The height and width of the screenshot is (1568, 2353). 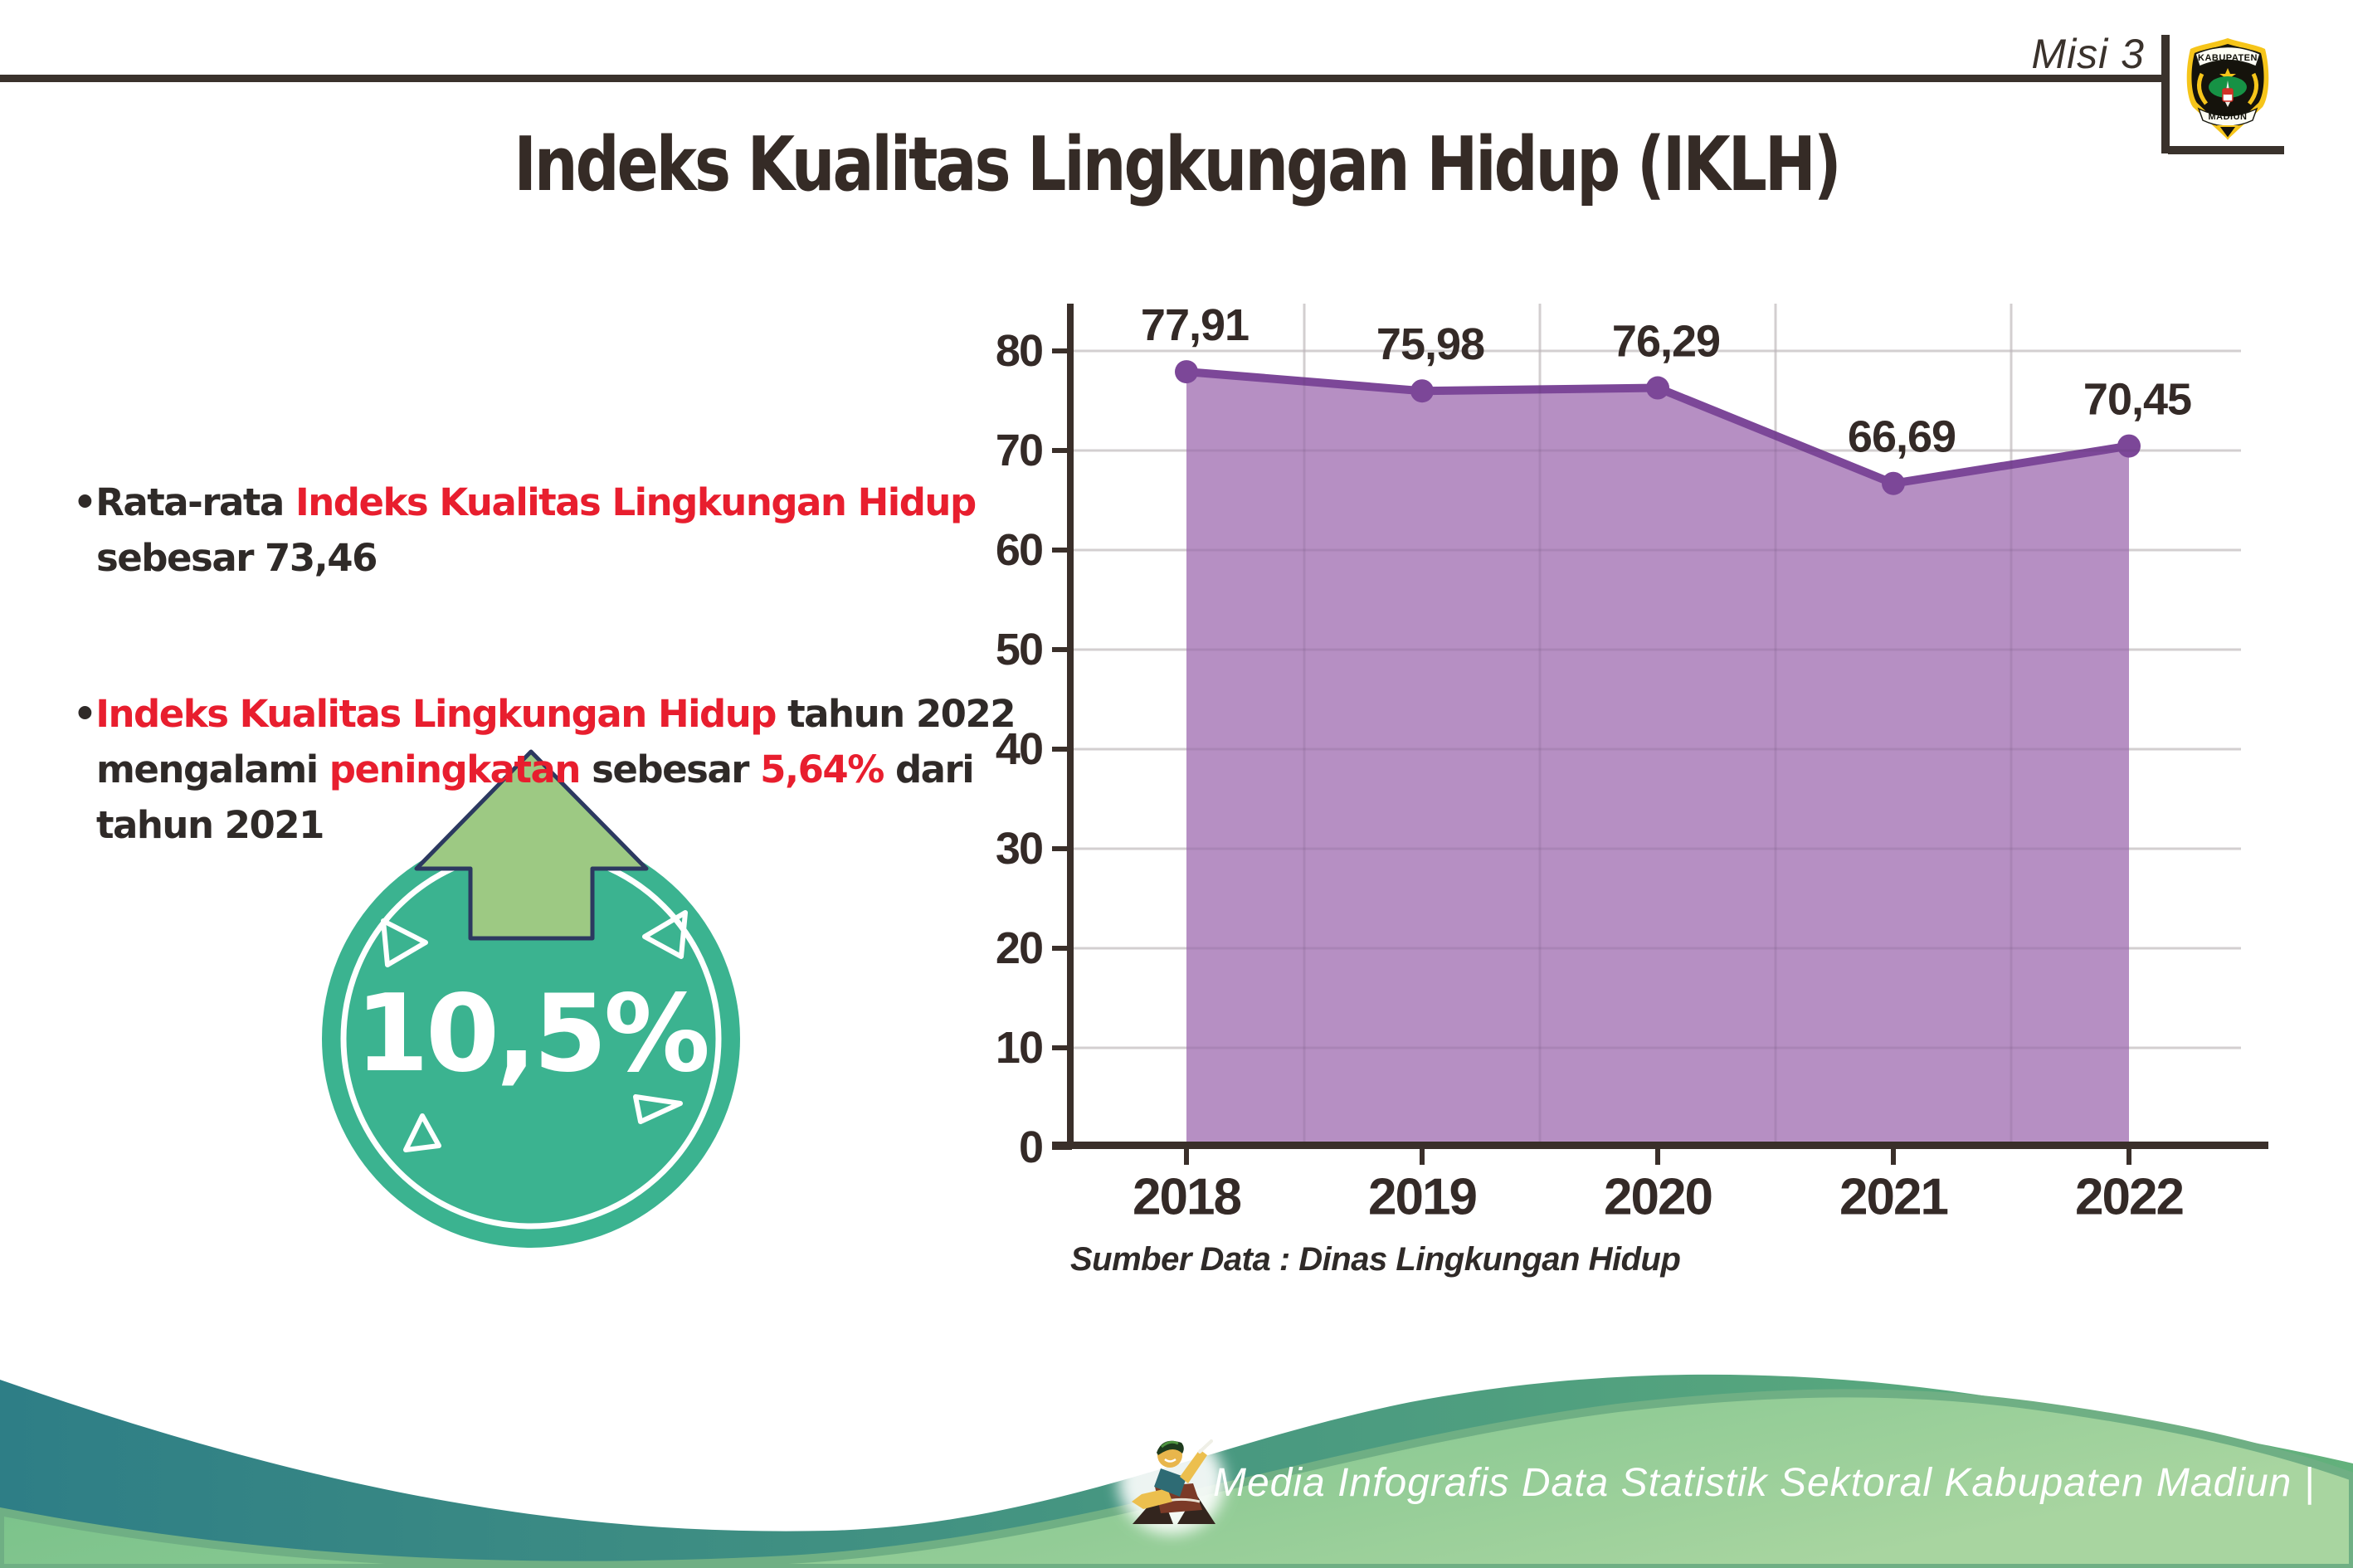 What do you see at coordinates (1902, 437) in the screenshot?
I see `data-value-label: 66,69` at bounding box center [1902, 437].